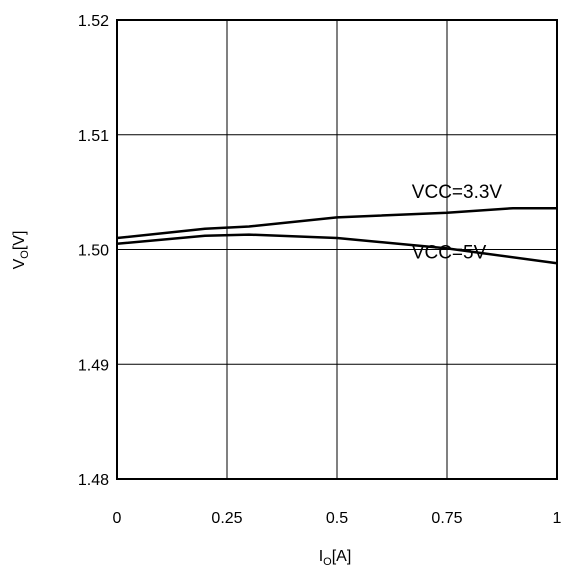 The width and height of the screenshot is (563, 568). Describe the element at coordinates (337, 518) in the screenshot. I see `x-tick-label: 0.5` at that location.